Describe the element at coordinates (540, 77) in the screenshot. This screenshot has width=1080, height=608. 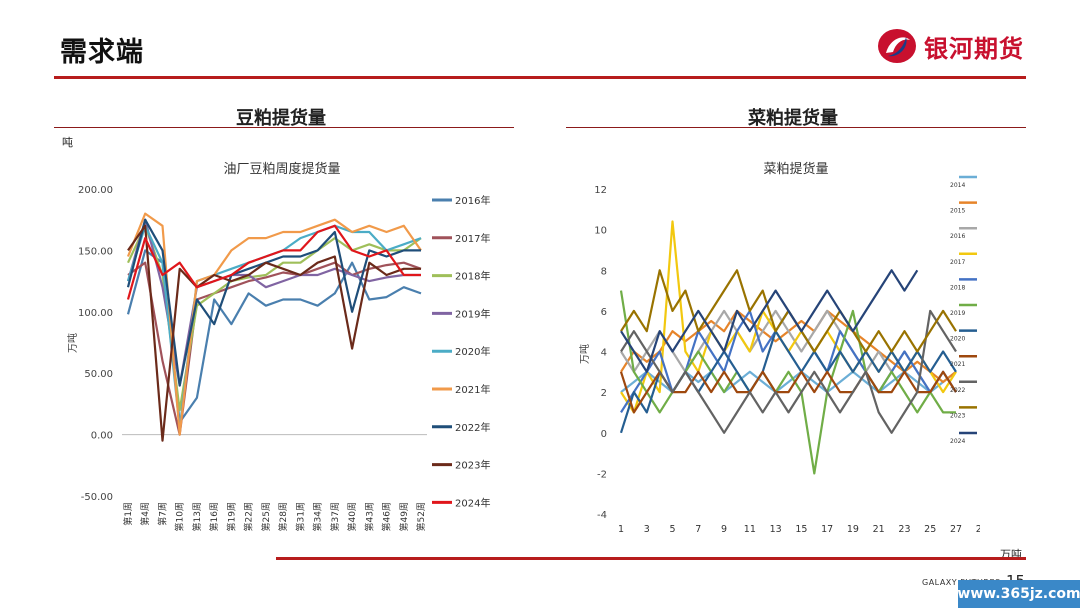
I see `header-divider` at that location.